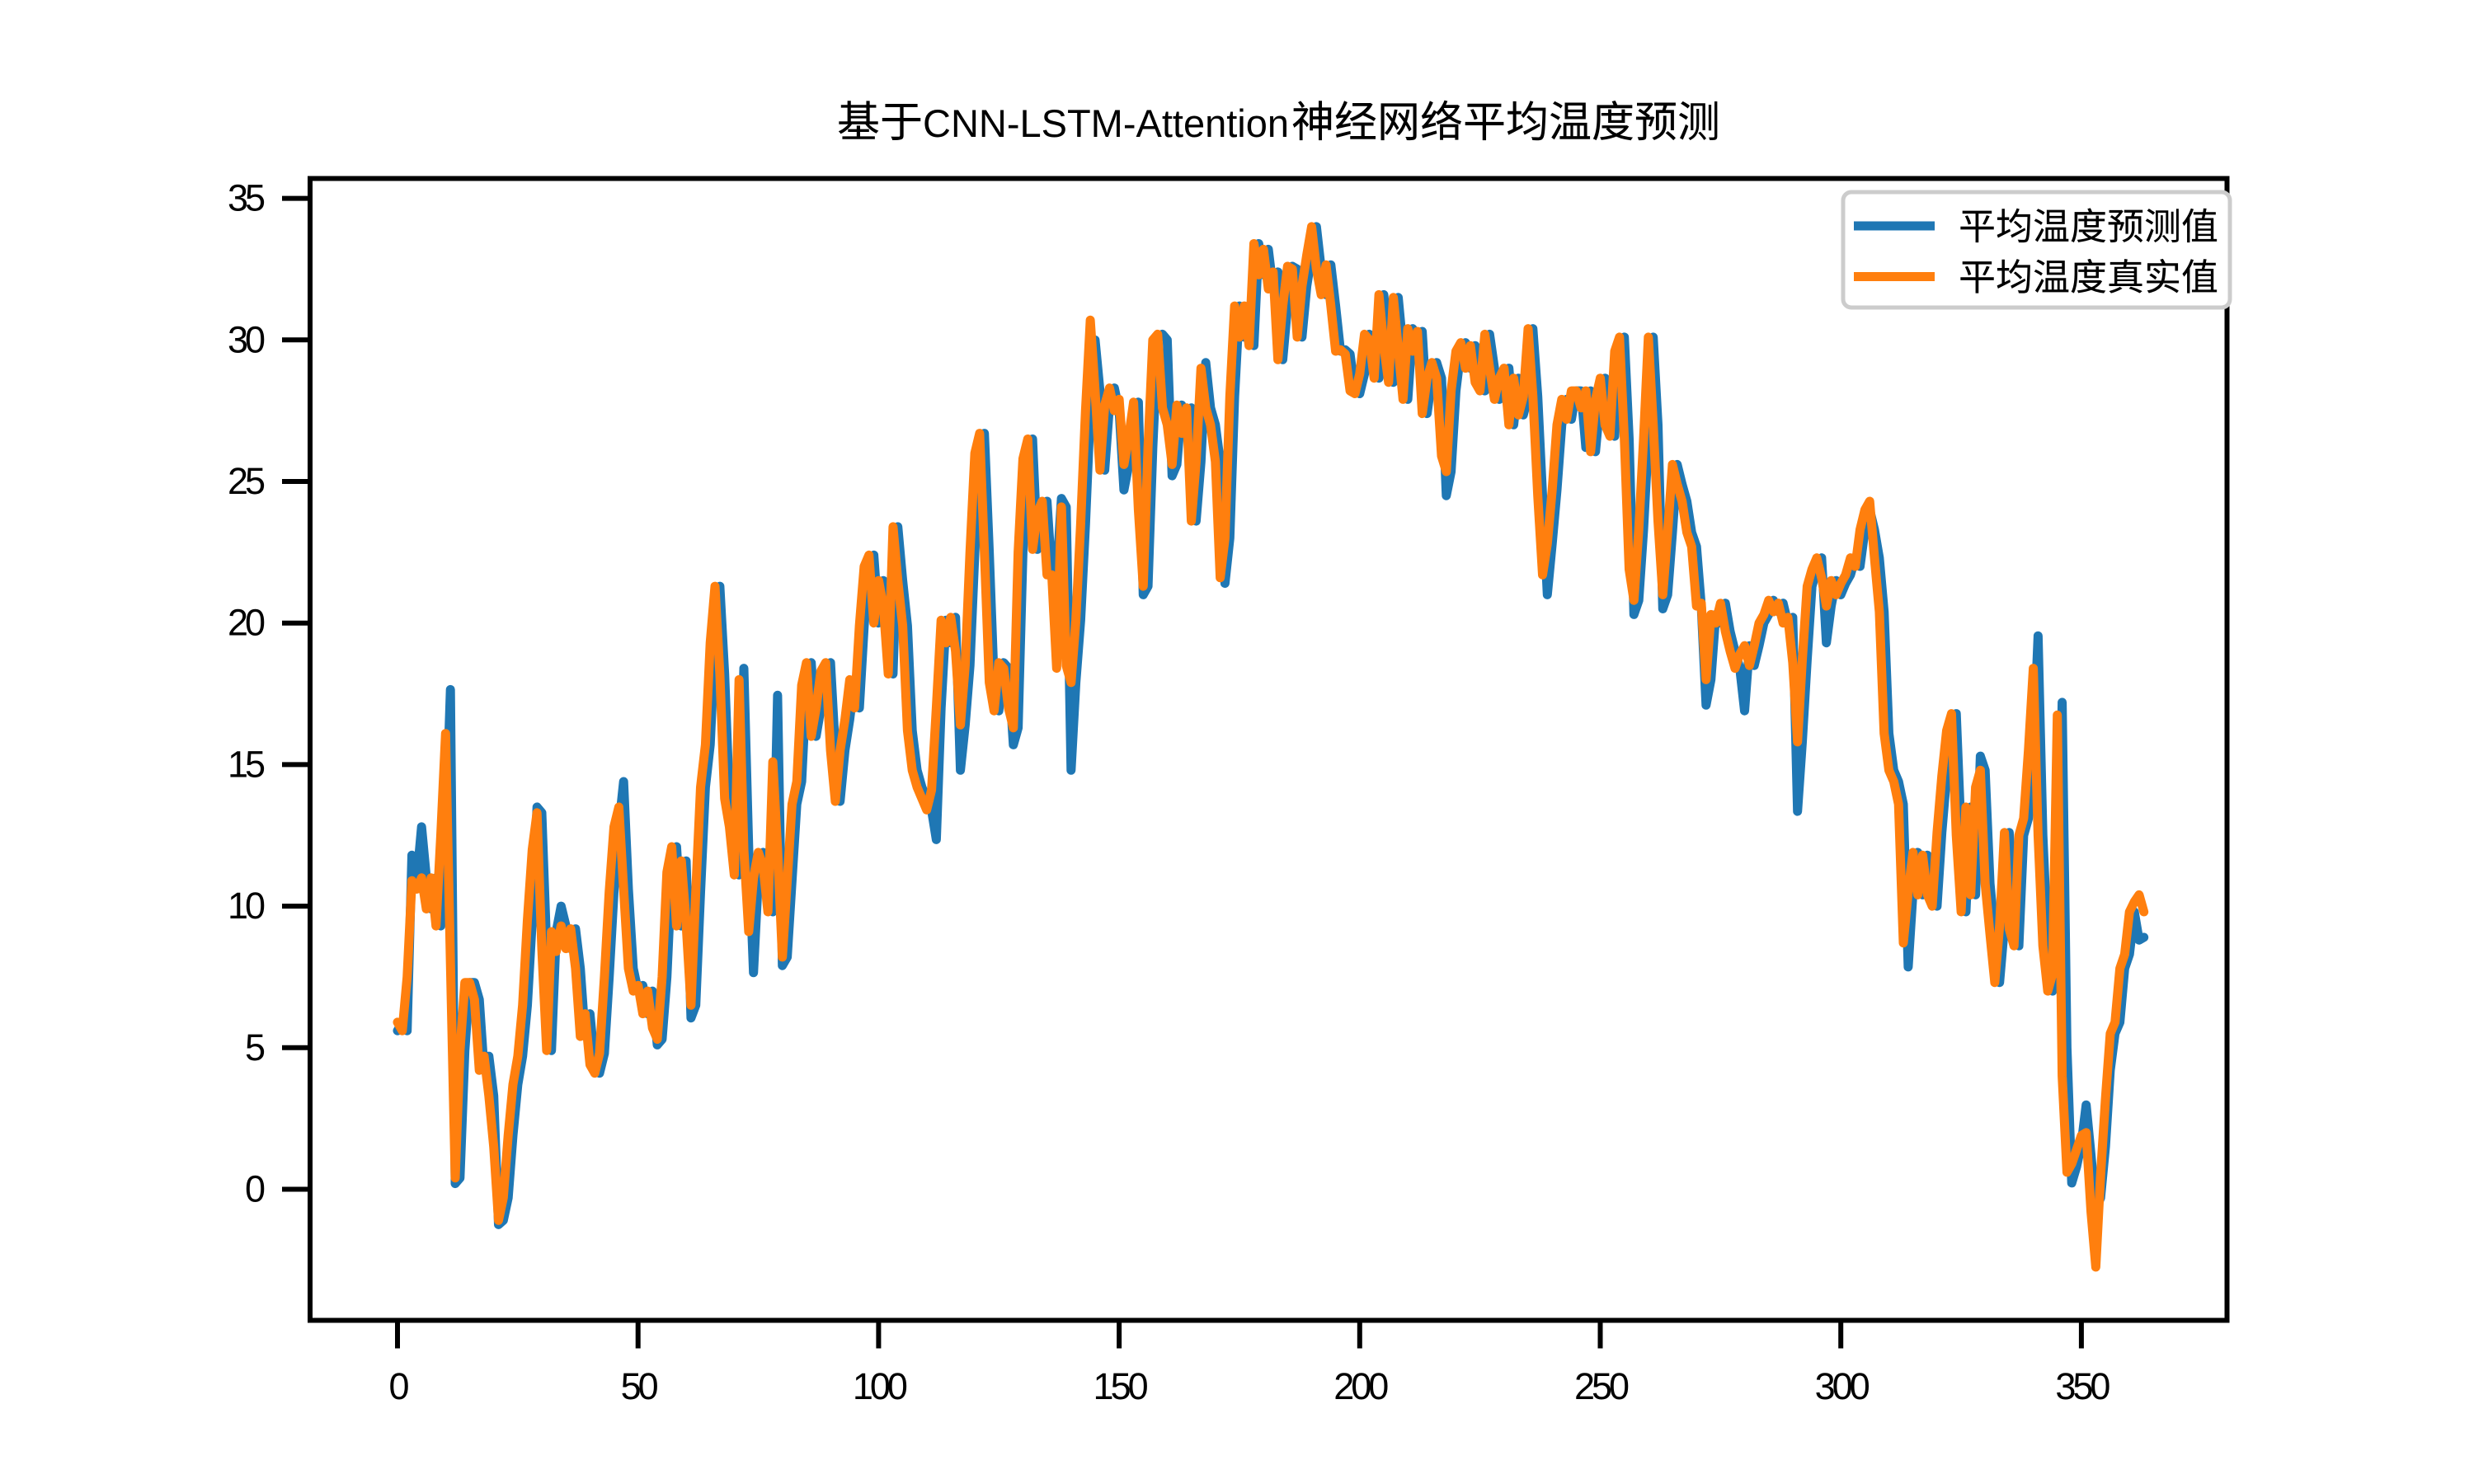 This screenshot has width=2474, height=1484. Describe the element at coordinates (1842, 1386) in the screenshot. I see `svg-text: 300` at that location.